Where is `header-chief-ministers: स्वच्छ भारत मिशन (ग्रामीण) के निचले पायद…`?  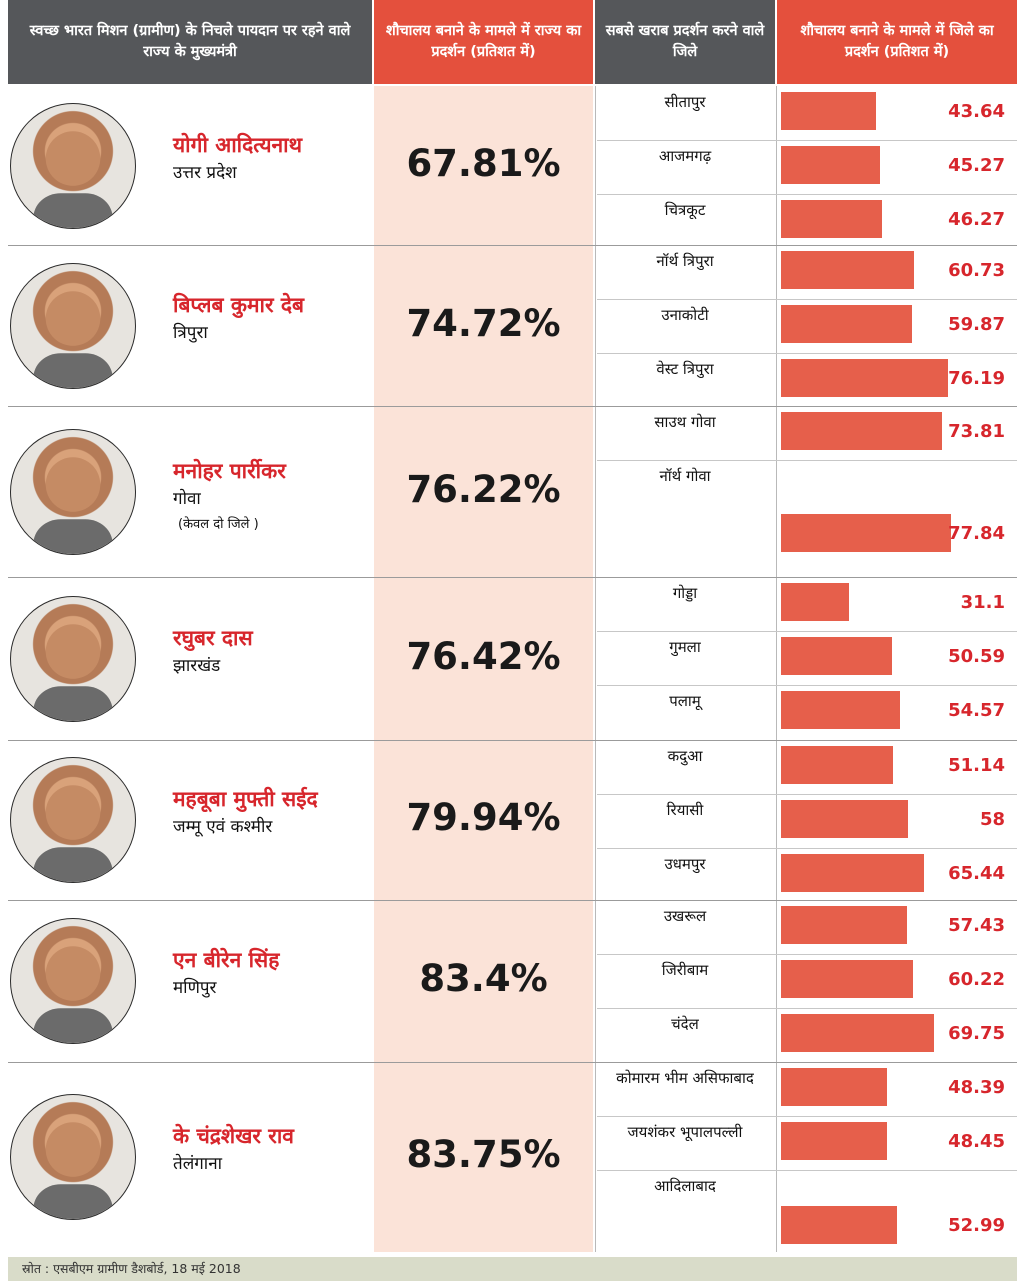
header-chief-ministers: स्वच्छ भारत मिशन (ग्रामीण) के निचले पायद… is located at coordinates (190, 42).